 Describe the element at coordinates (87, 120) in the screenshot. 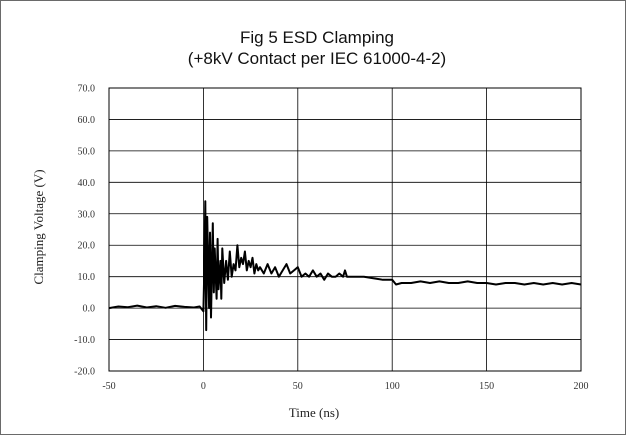

I see `y-tick-label: 60.0` at that location.